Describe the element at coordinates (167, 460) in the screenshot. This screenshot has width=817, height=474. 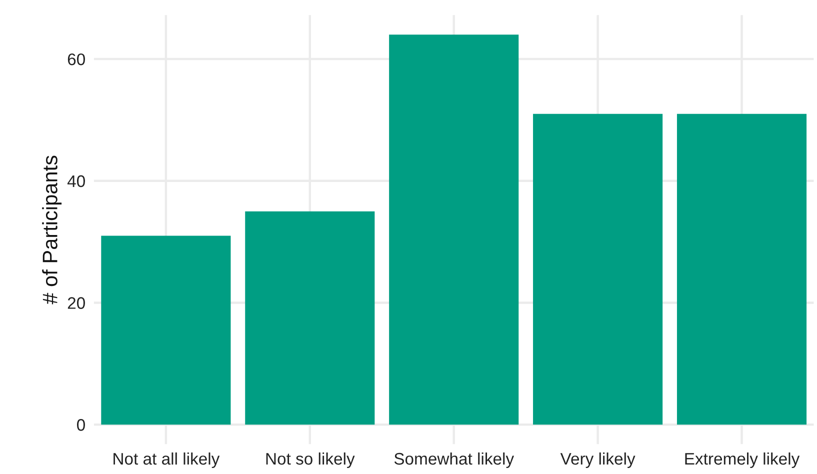
I see `x-tick-label: Not at all likely` at that location.